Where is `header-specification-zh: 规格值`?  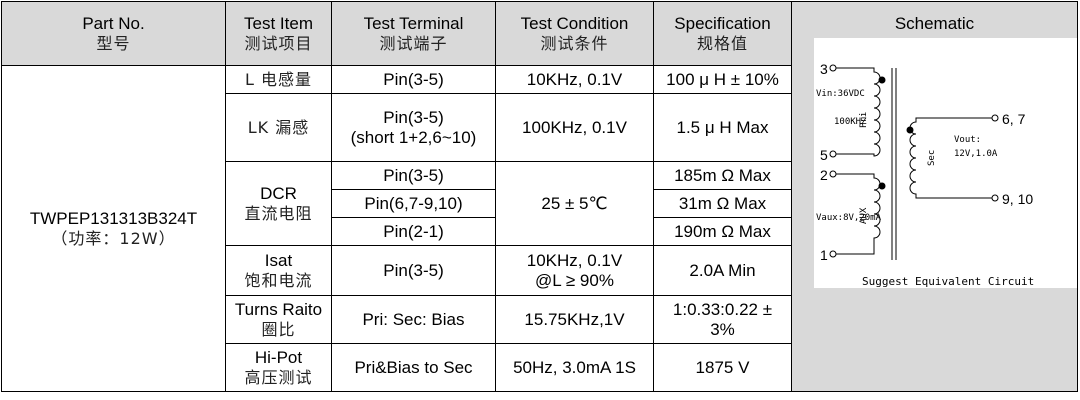 header-specification-zh: 规格值 is located at coordinates (722, 43).